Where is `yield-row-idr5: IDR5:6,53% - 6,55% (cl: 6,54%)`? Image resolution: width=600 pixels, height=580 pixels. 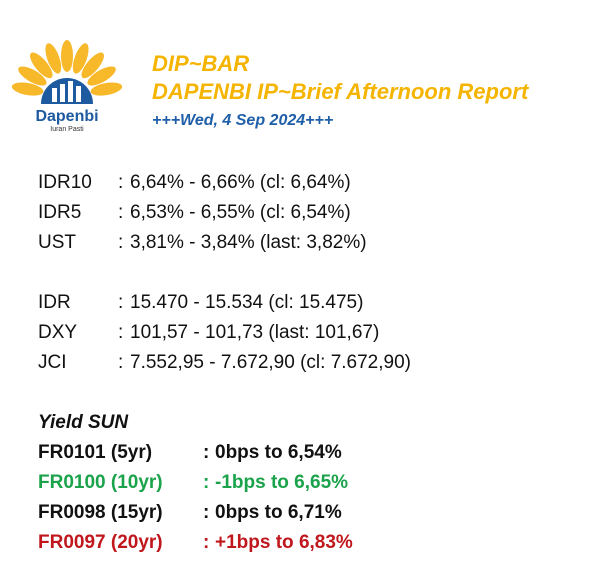
yield-row-idr5: IDR5:6,53% - 6,55% (cl: 6,54%) is located at coordinates (202, 213).